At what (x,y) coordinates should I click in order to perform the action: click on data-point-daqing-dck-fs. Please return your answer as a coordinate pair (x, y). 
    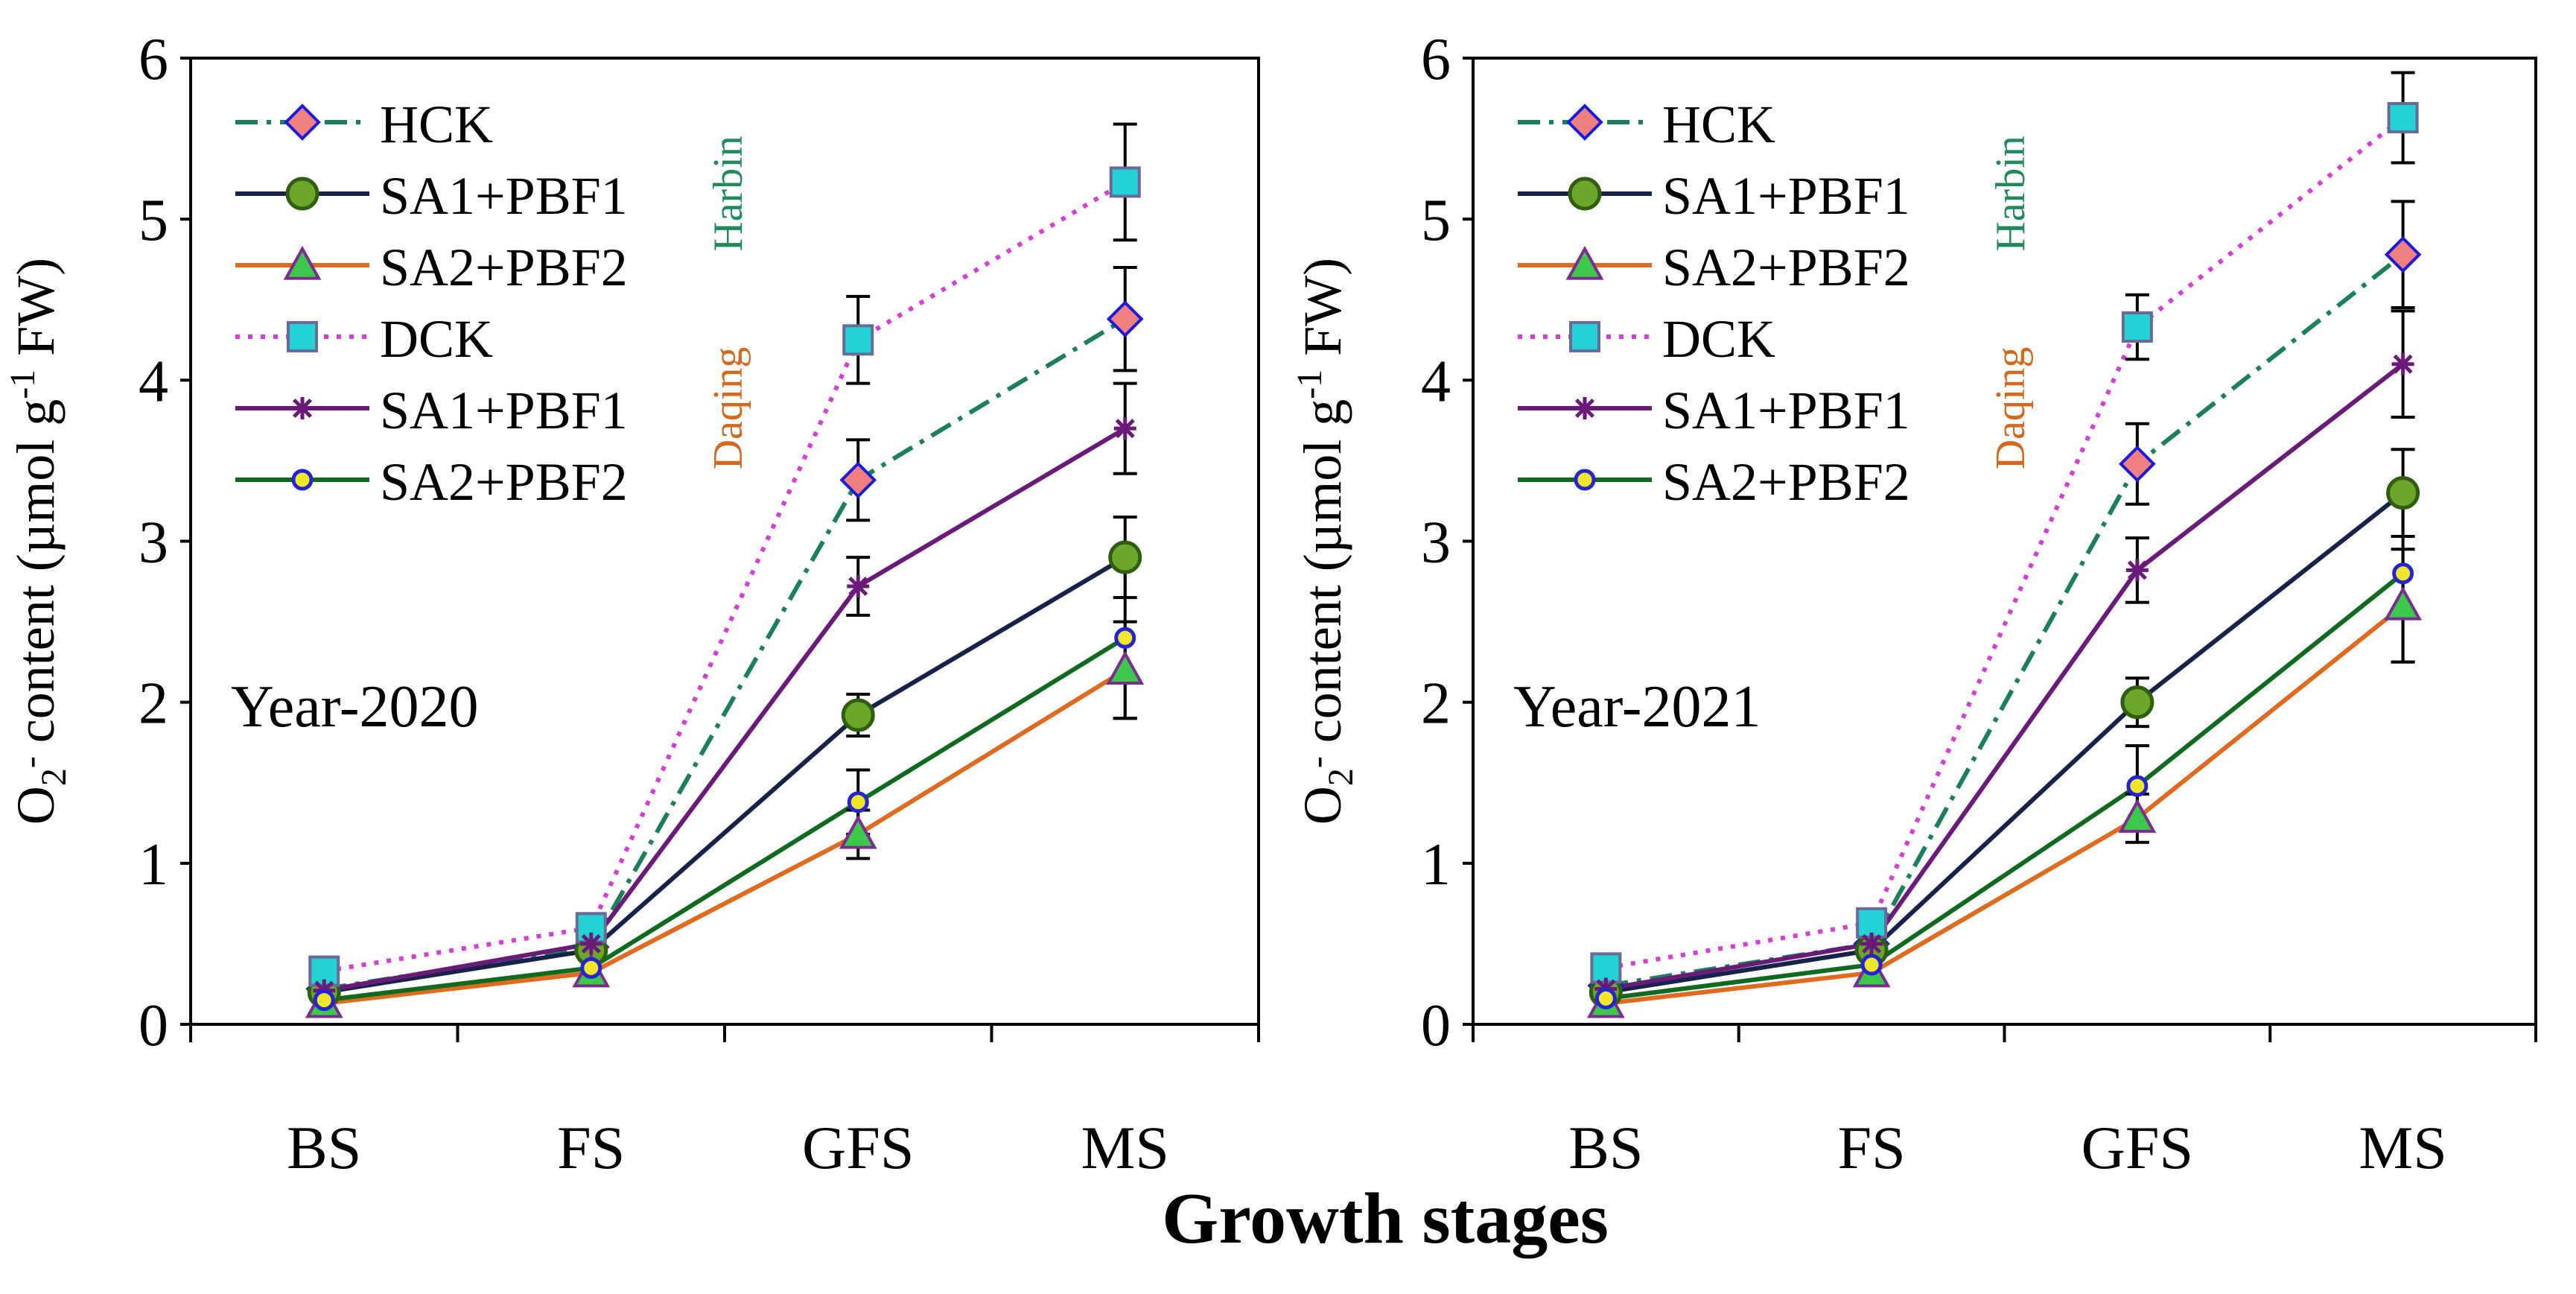
    Looking at the image, I should click on (1872, 923).